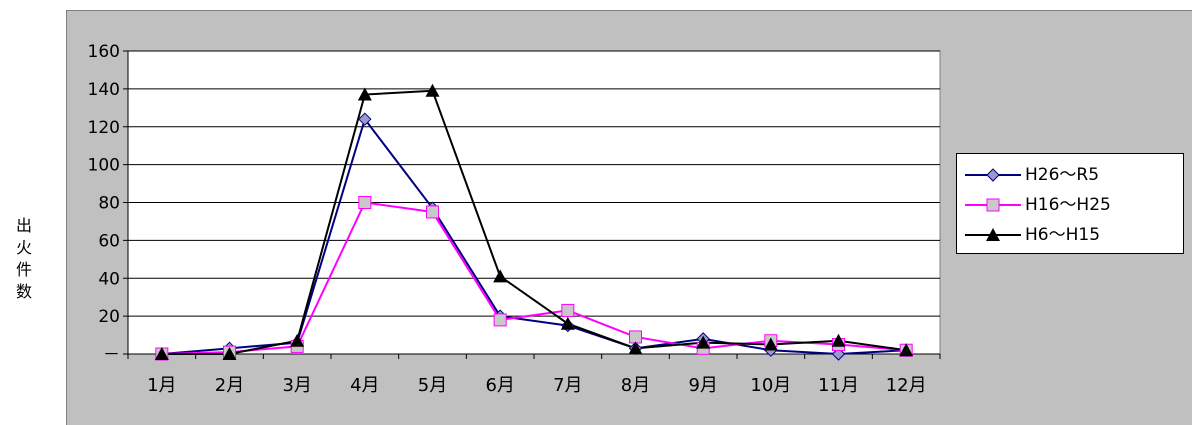 This screenshot has width=1192, height=425. Describe the element at coordinates (906, 385) in the screenshot. I see `x-tick-label: 12月` at that location.